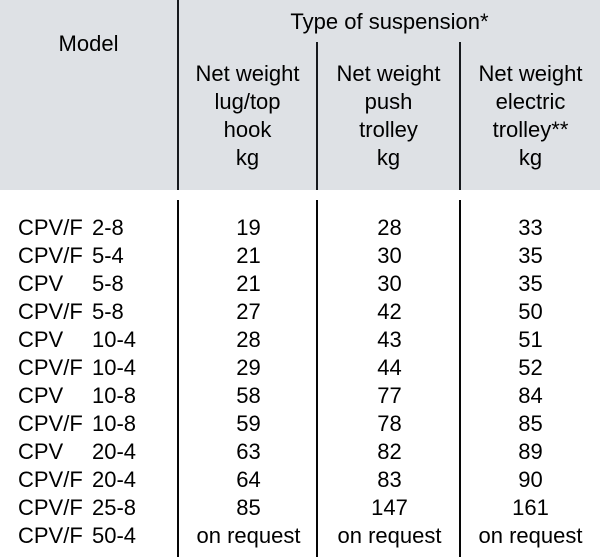 The image size is (600, 560). I want to click on table-row: CPV/F 20-4 64 83 90, so click(300, 480).